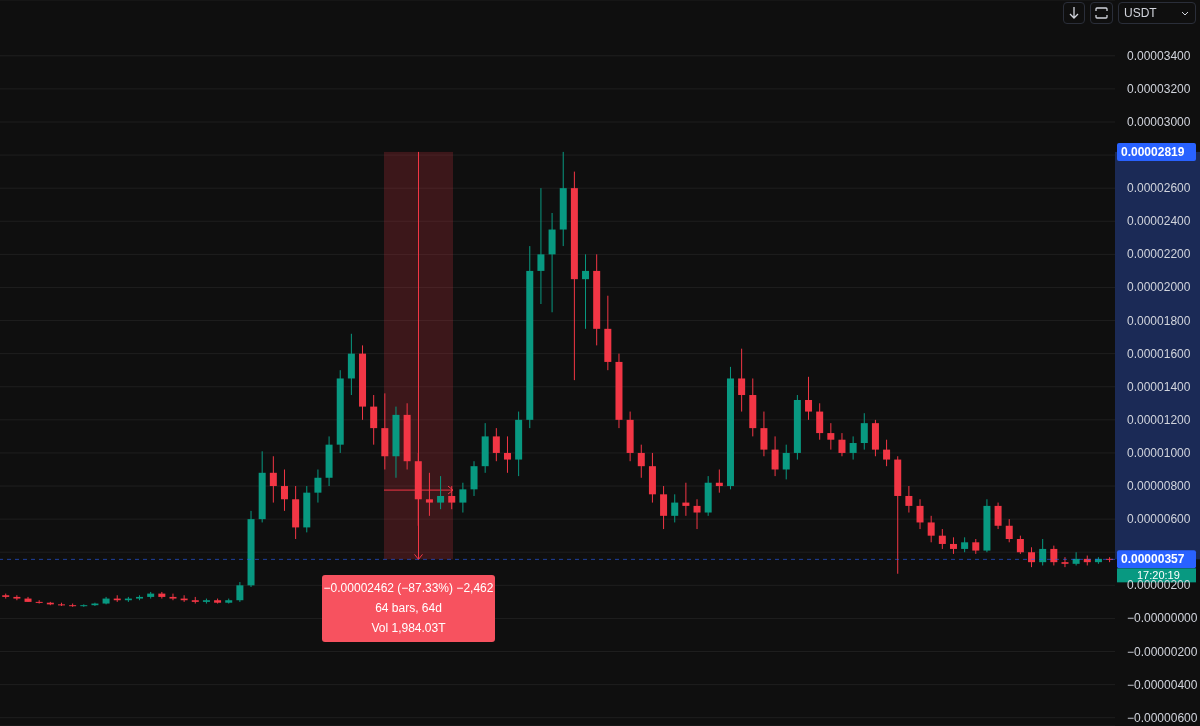 The height and width of the screenshot is (726, 1200). What do you see at coordinates (1159, 320) in the screenshot?
I see `y-tick-label: 0.00001800` at bounding box center [1159, 320].